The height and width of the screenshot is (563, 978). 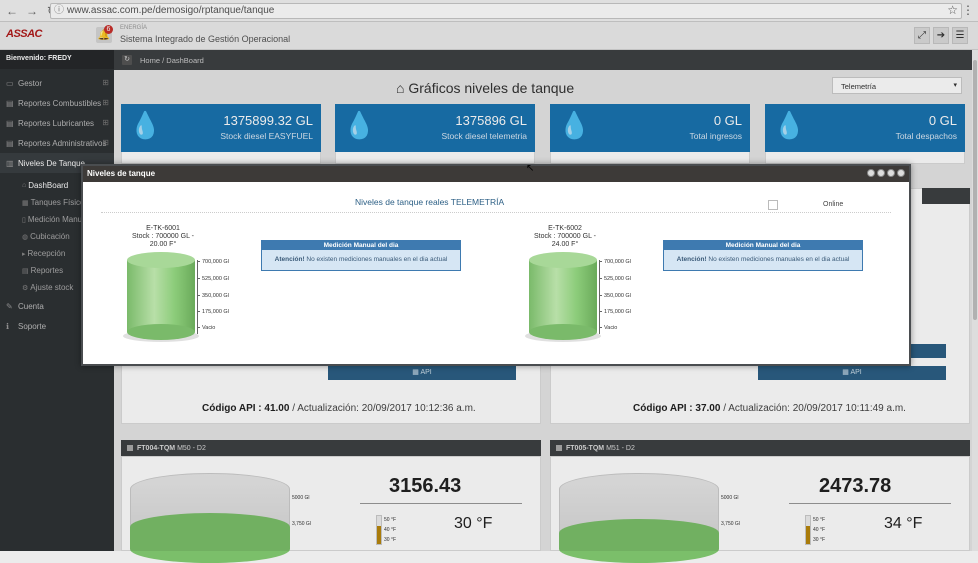 I want to click on minimize-icon, so click(x=871, y=173).